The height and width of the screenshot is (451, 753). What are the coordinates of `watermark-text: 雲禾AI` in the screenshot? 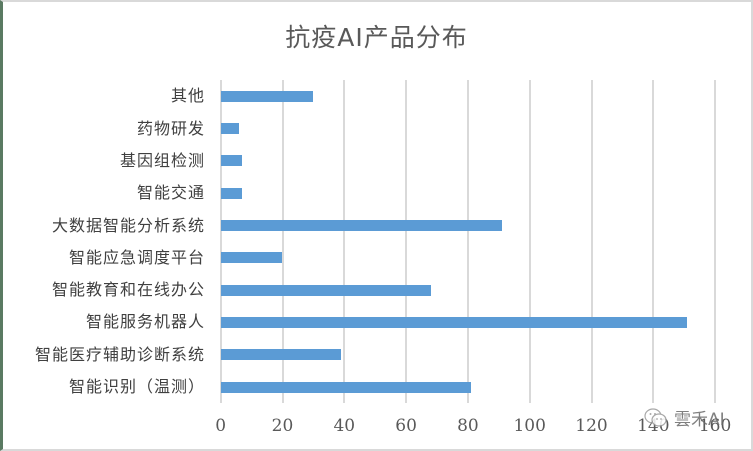 It's located at (699, 420).